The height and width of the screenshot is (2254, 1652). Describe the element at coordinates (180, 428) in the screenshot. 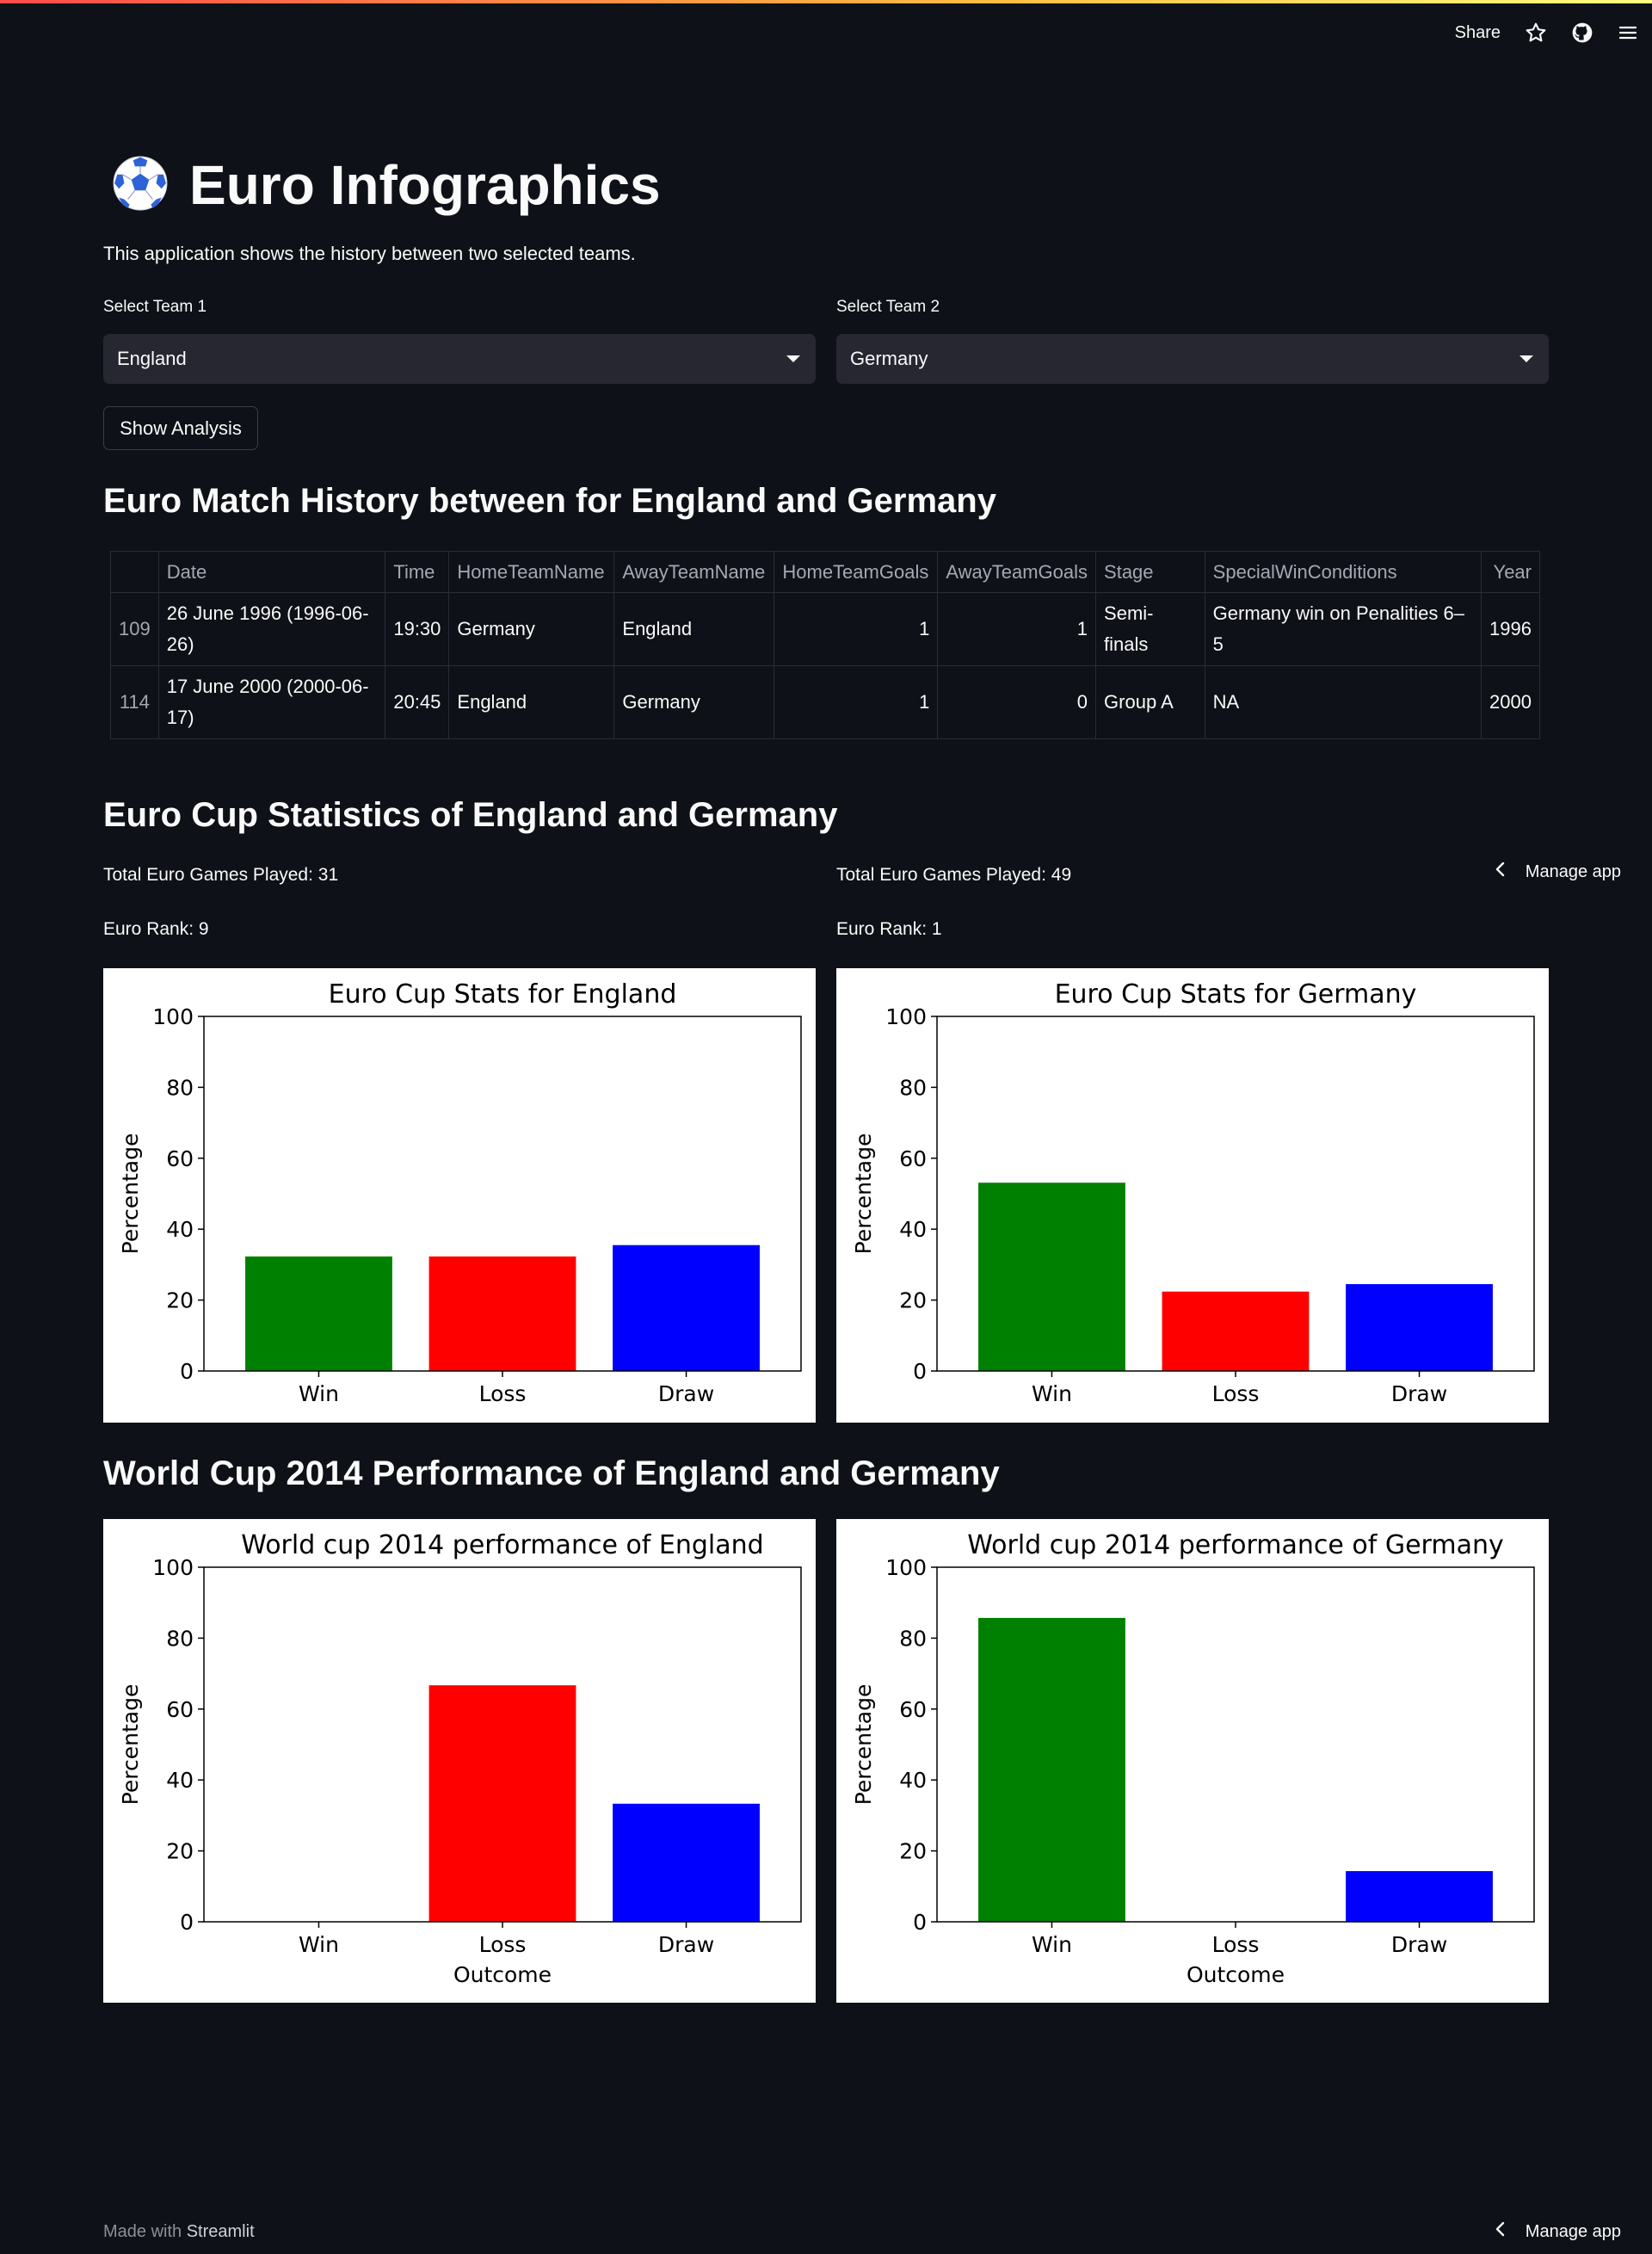

I see `show-analysis-button: Show Analysis` at that location.